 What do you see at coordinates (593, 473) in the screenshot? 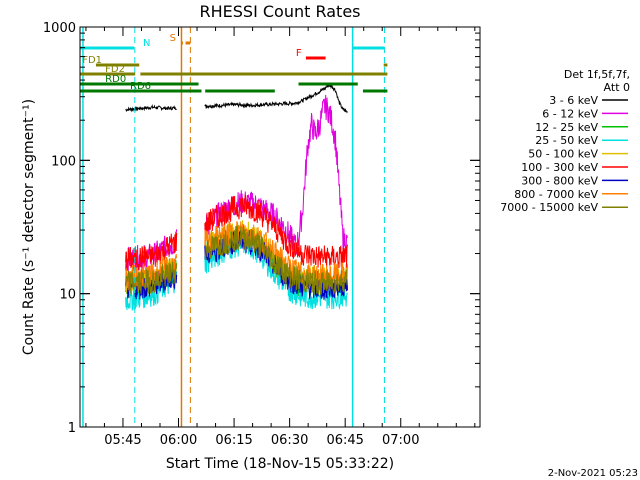
I see `footer-date: 2-Nov-2021 05:23` at bounding box center [593, 473].